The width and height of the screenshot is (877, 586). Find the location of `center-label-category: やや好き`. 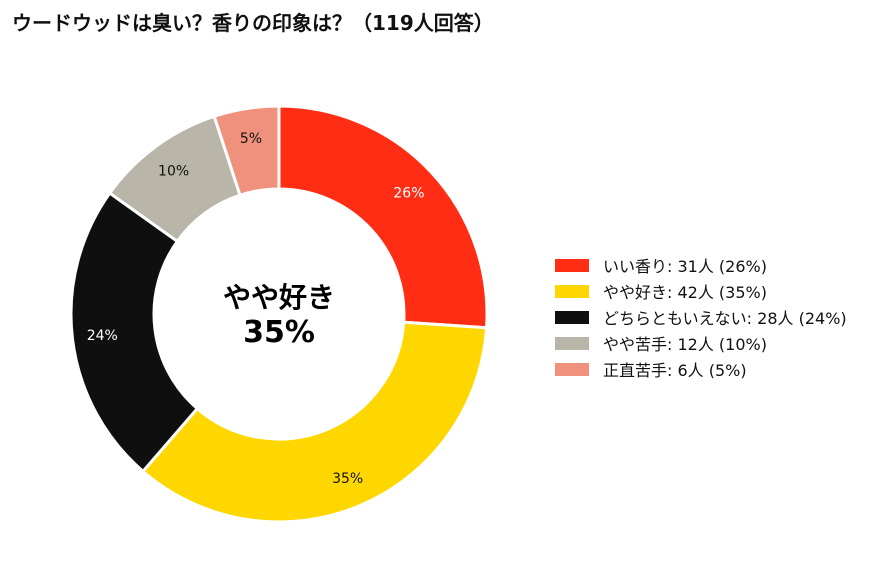

center-label-category: やや好き is located at coordinates (279, 297).